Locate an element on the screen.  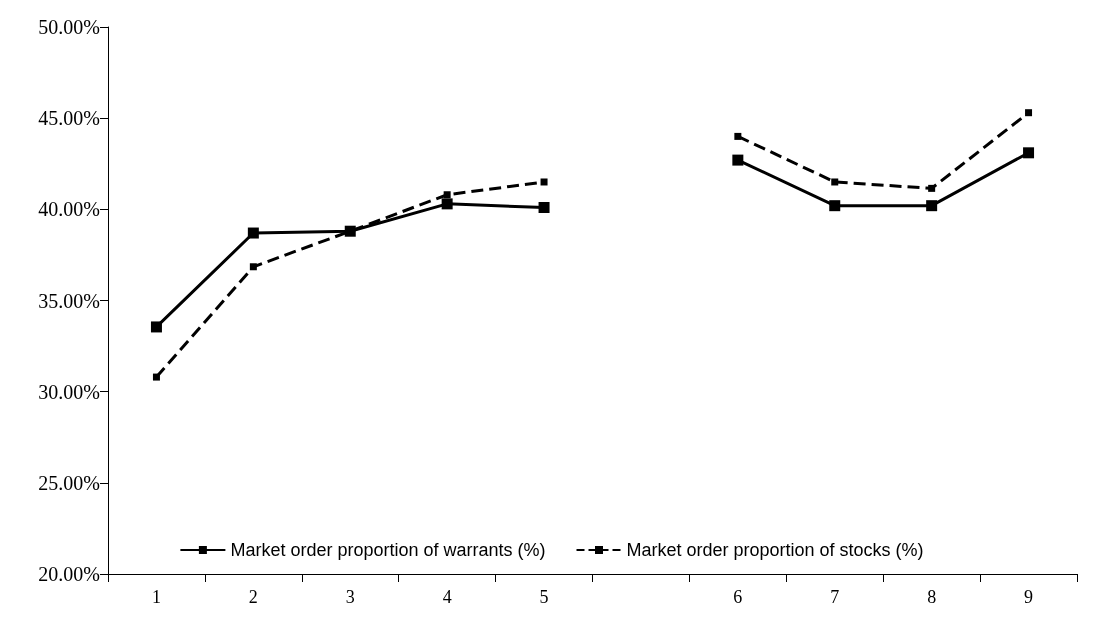
x-tick-label: 8 is located at coordinates (932, 597).